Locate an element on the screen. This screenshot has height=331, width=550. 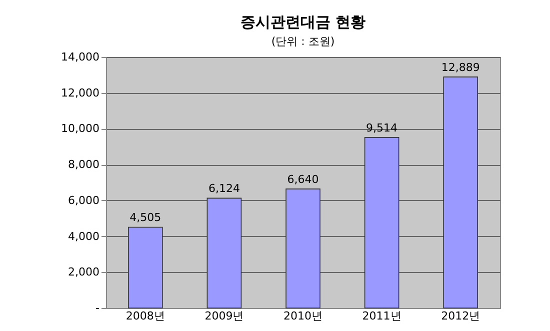
x-tick-label: 2011년 is located at coordinates (382, 316).